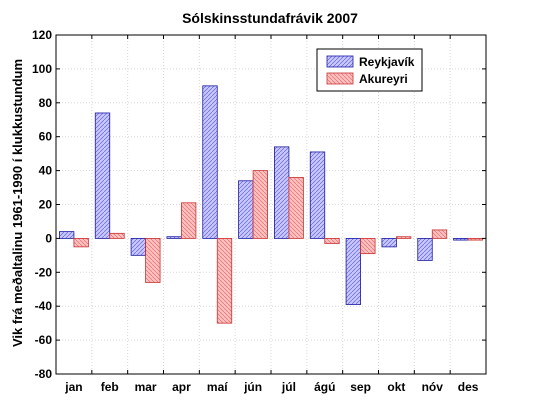 This screenshot has width=540, height=405. What do you see at coordinates (360, 387) in the screenshot?
I see `x-tick-label: sep` at bounding box center [360, 387].